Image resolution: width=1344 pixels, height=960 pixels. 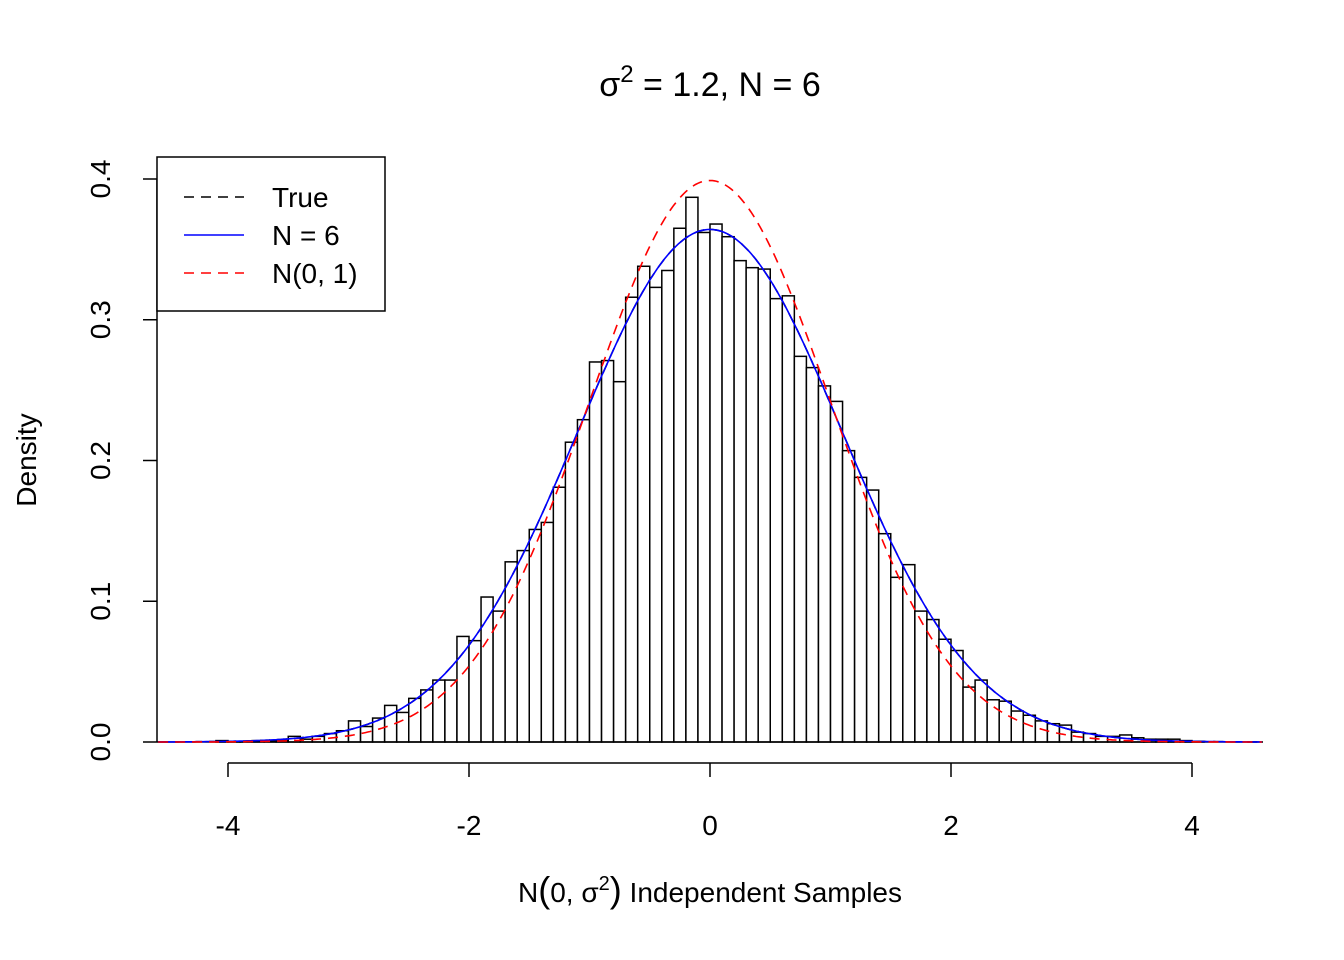 I want to click on x-tick-label: 0, so click(x=710, y=825).